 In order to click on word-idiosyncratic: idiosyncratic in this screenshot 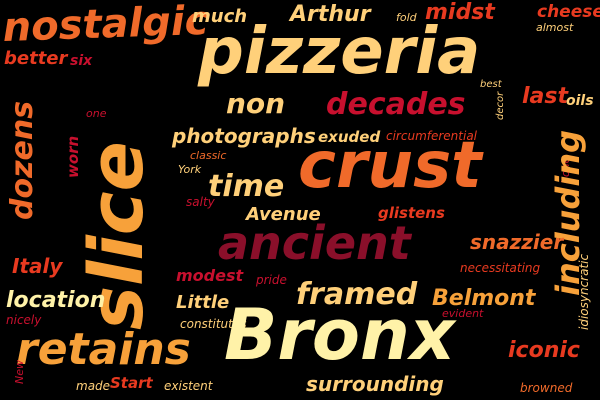, I will do `click(584, 291)`.